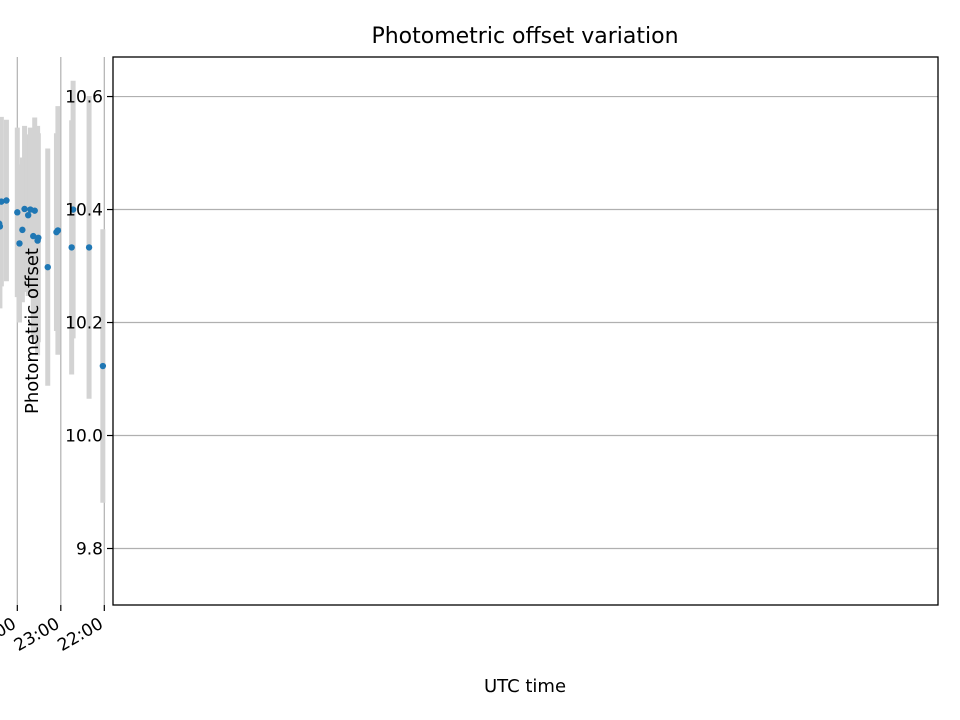 The image size is (960, 720). Describe the element at coordinates (84, 437) in the screenshot. I see `y-tick-label: 10.0` at that location.